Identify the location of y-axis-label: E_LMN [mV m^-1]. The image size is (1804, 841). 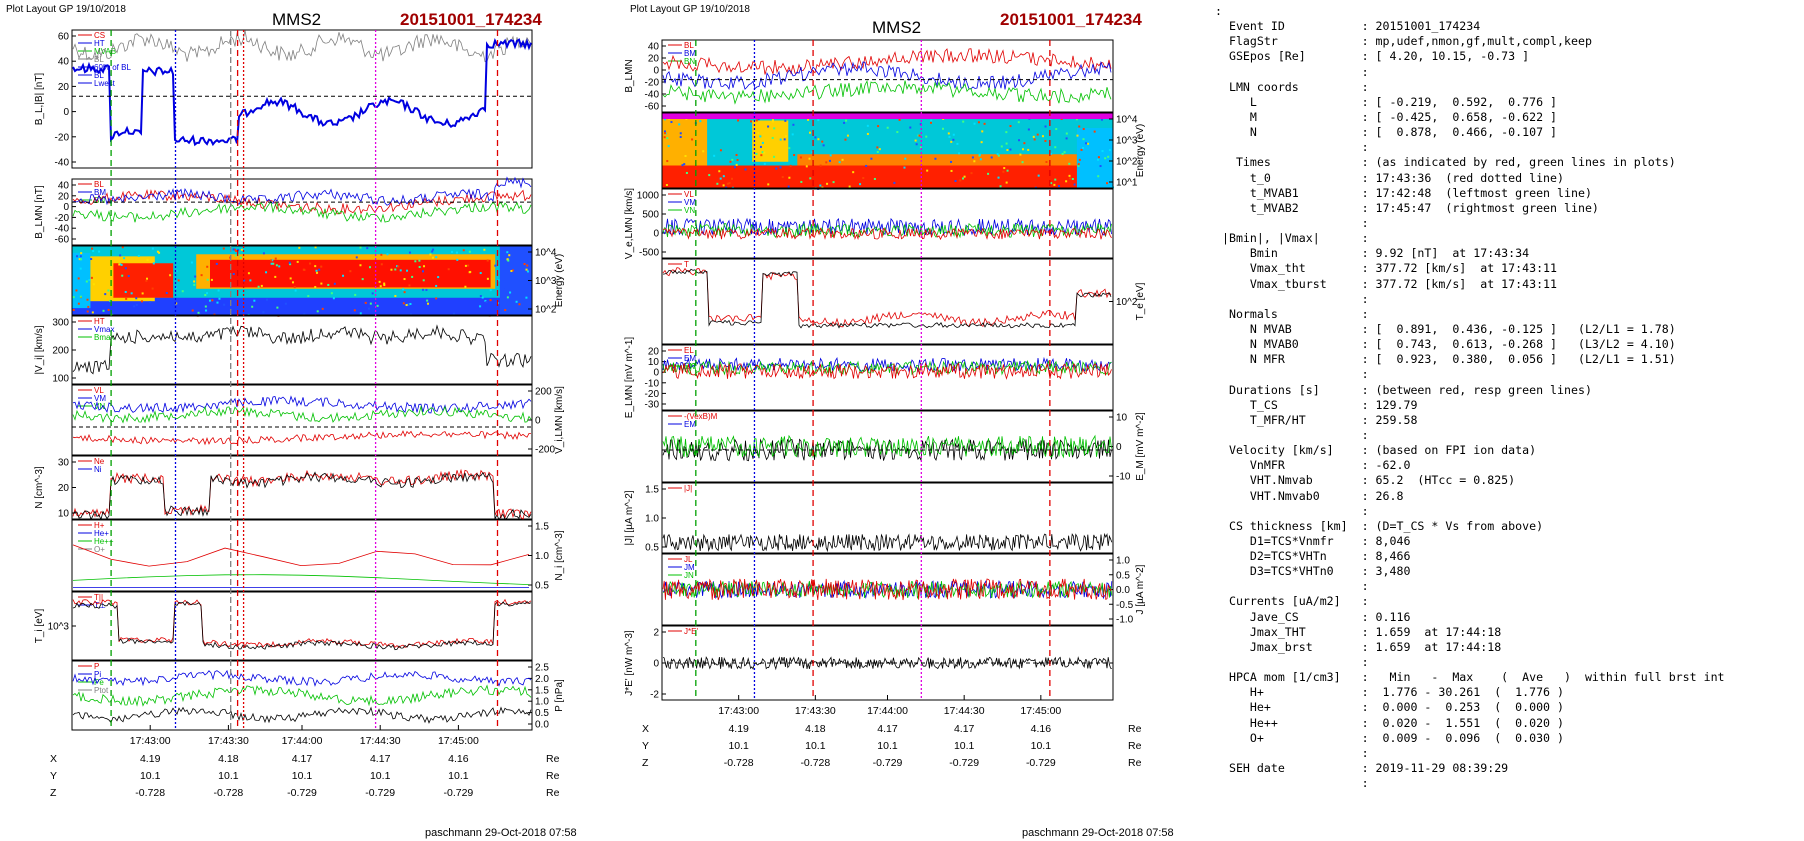
(629, 378).